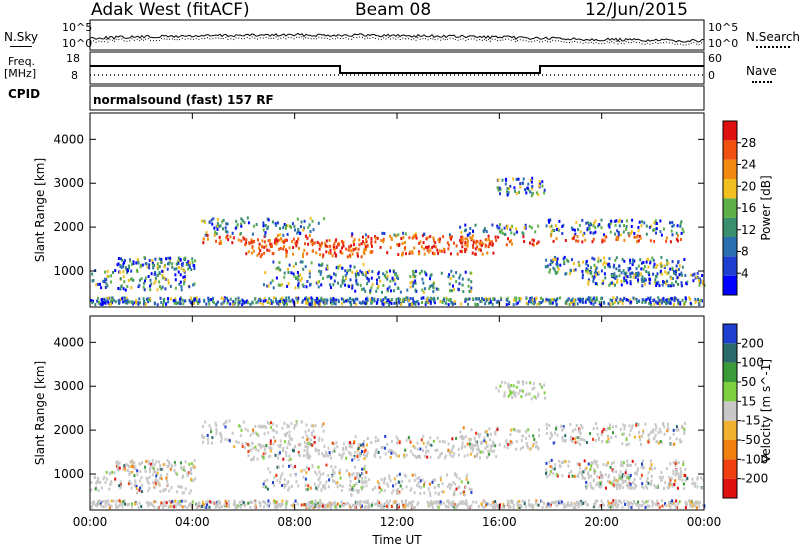 This screenshot has width=800, height=554. What do you see at coordinates (68, 474) in the screenshot?
I see `y-tick-label: 1000` at bounding box center [68, 474].